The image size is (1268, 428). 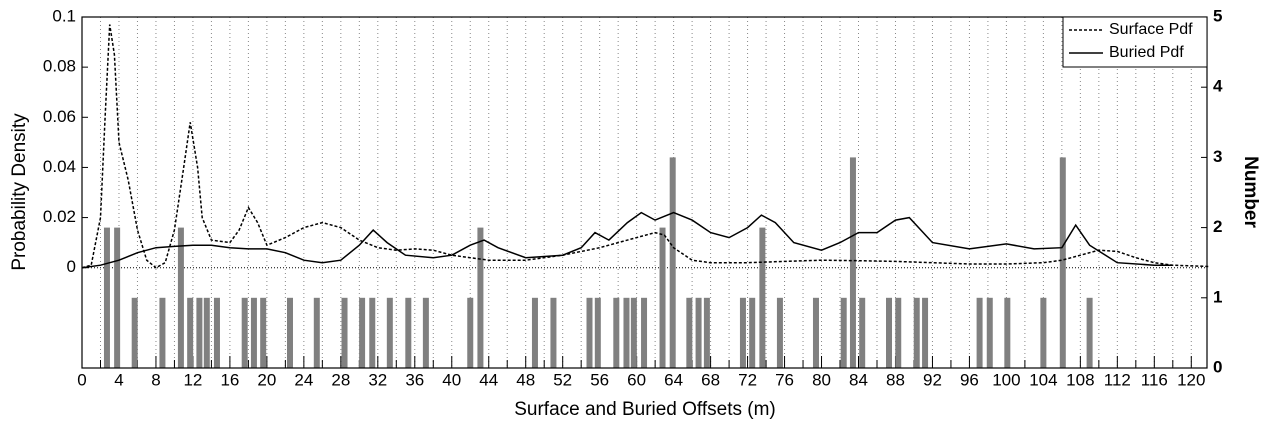 What do you see at coordinates (969, 379) in the screenshot?
I see `x-tick-label: 96` at bounding box center [969, 379].